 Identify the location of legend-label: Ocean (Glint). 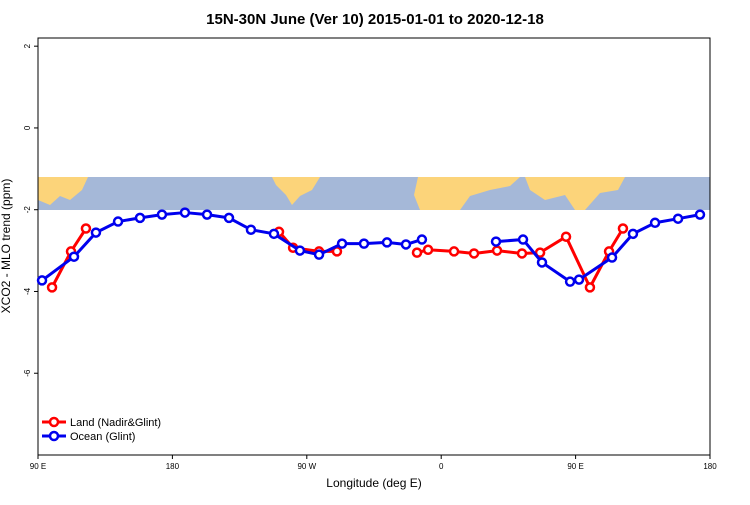
(102, 437).